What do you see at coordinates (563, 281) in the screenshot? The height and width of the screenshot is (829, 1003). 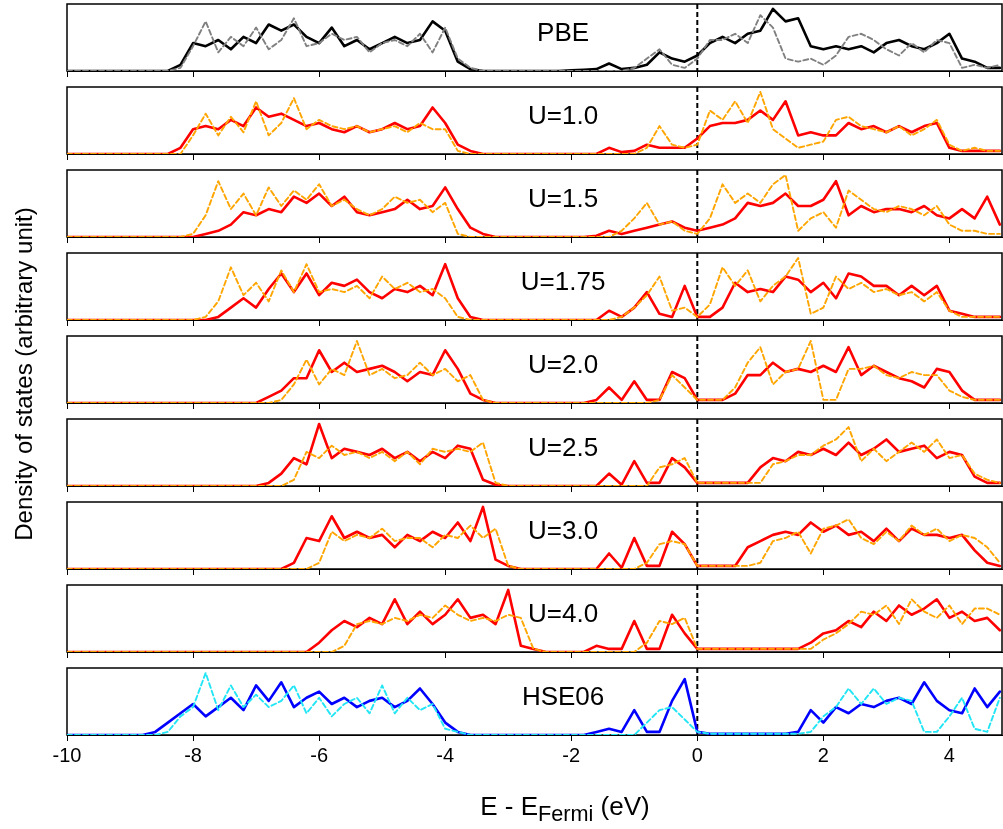 I see `annotation: U=1.75` at bounding box center [563, 281].